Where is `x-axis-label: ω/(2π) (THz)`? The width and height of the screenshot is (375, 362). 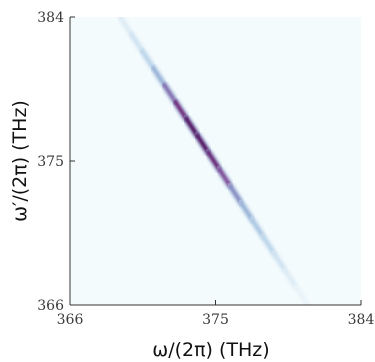
x-axis-label: ω/(2π) (THz) is located at coordinates (210, 350).